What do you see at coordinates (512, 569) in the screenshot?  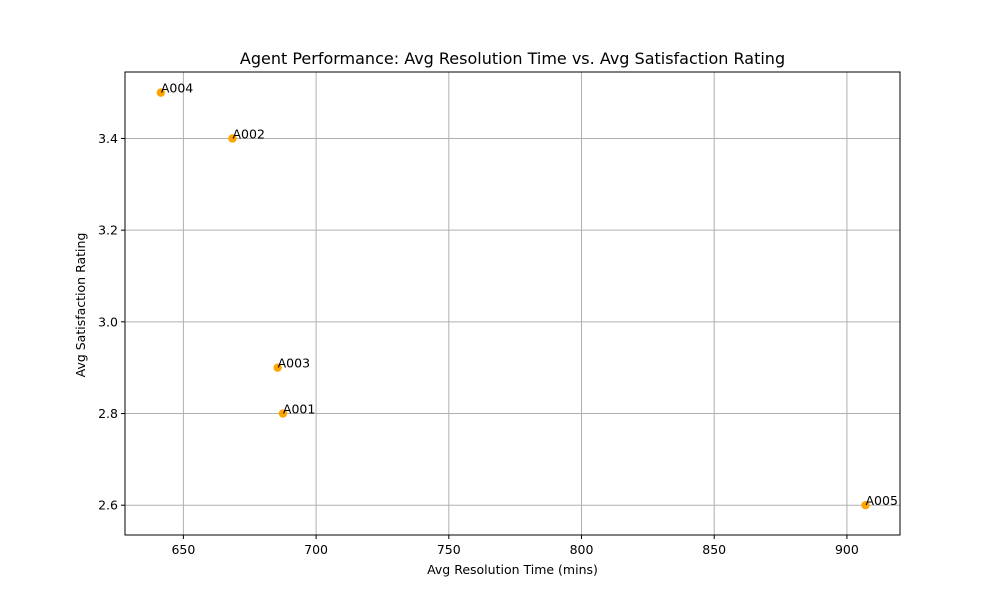 I see `x-axis-label: Avg Resolution Time (mins)` at bounding box center [512, 569].